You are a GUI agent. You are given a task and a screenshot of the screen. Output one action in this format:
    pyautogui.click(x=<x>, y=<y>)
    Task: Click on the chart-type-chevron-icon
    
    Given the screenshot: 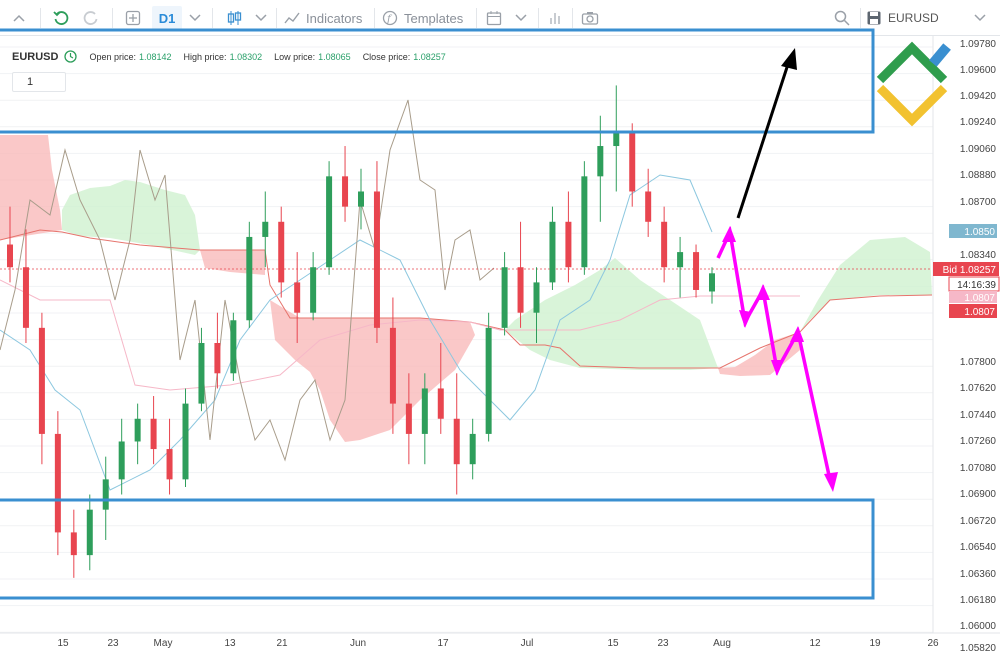 What is the action you would take?
    pyautogui.click(x=261, y=18)
    